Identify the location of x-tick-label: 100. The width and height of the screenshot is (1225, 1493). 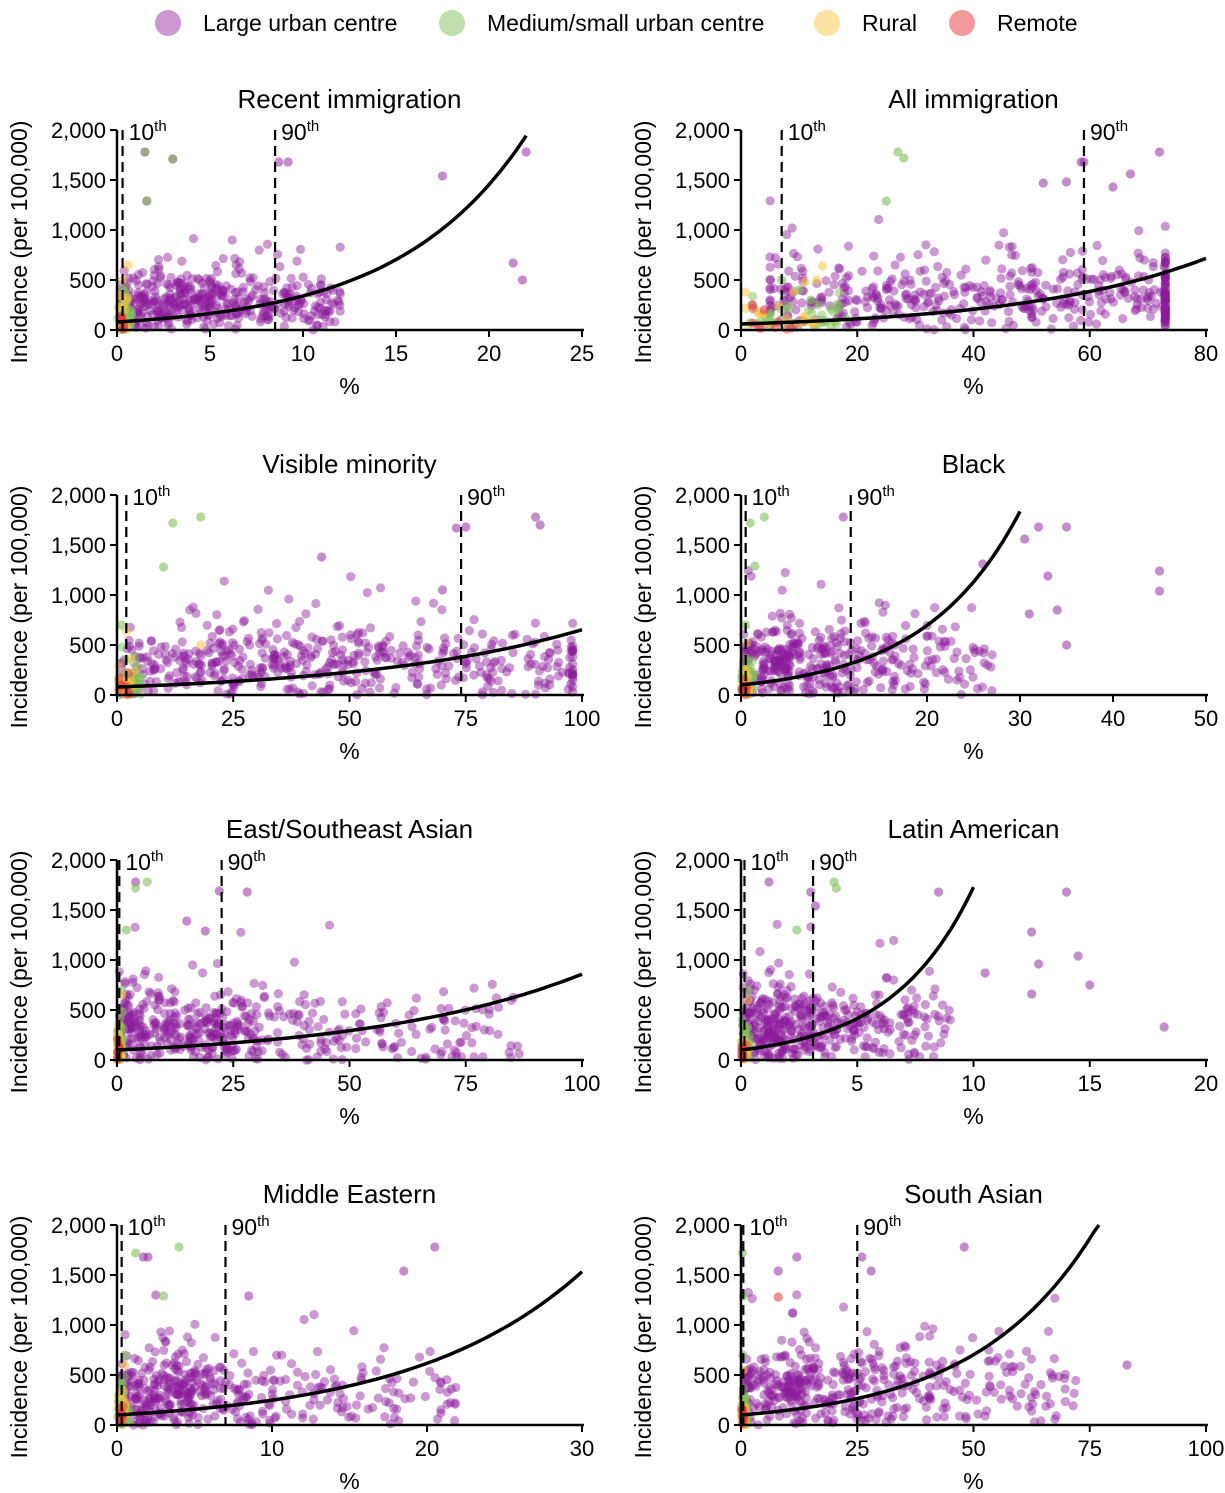
(1206, 1448).